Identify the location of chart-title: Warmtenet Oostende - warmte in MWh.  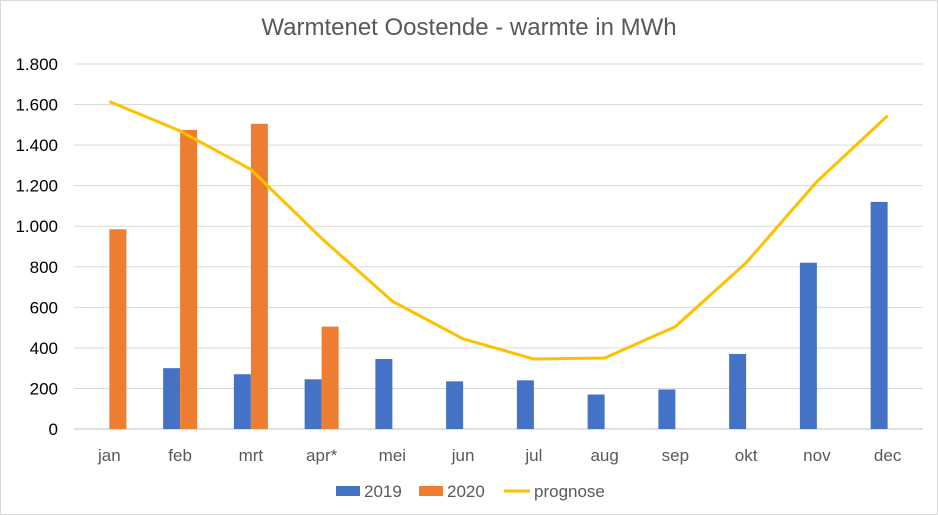
(468, 27).